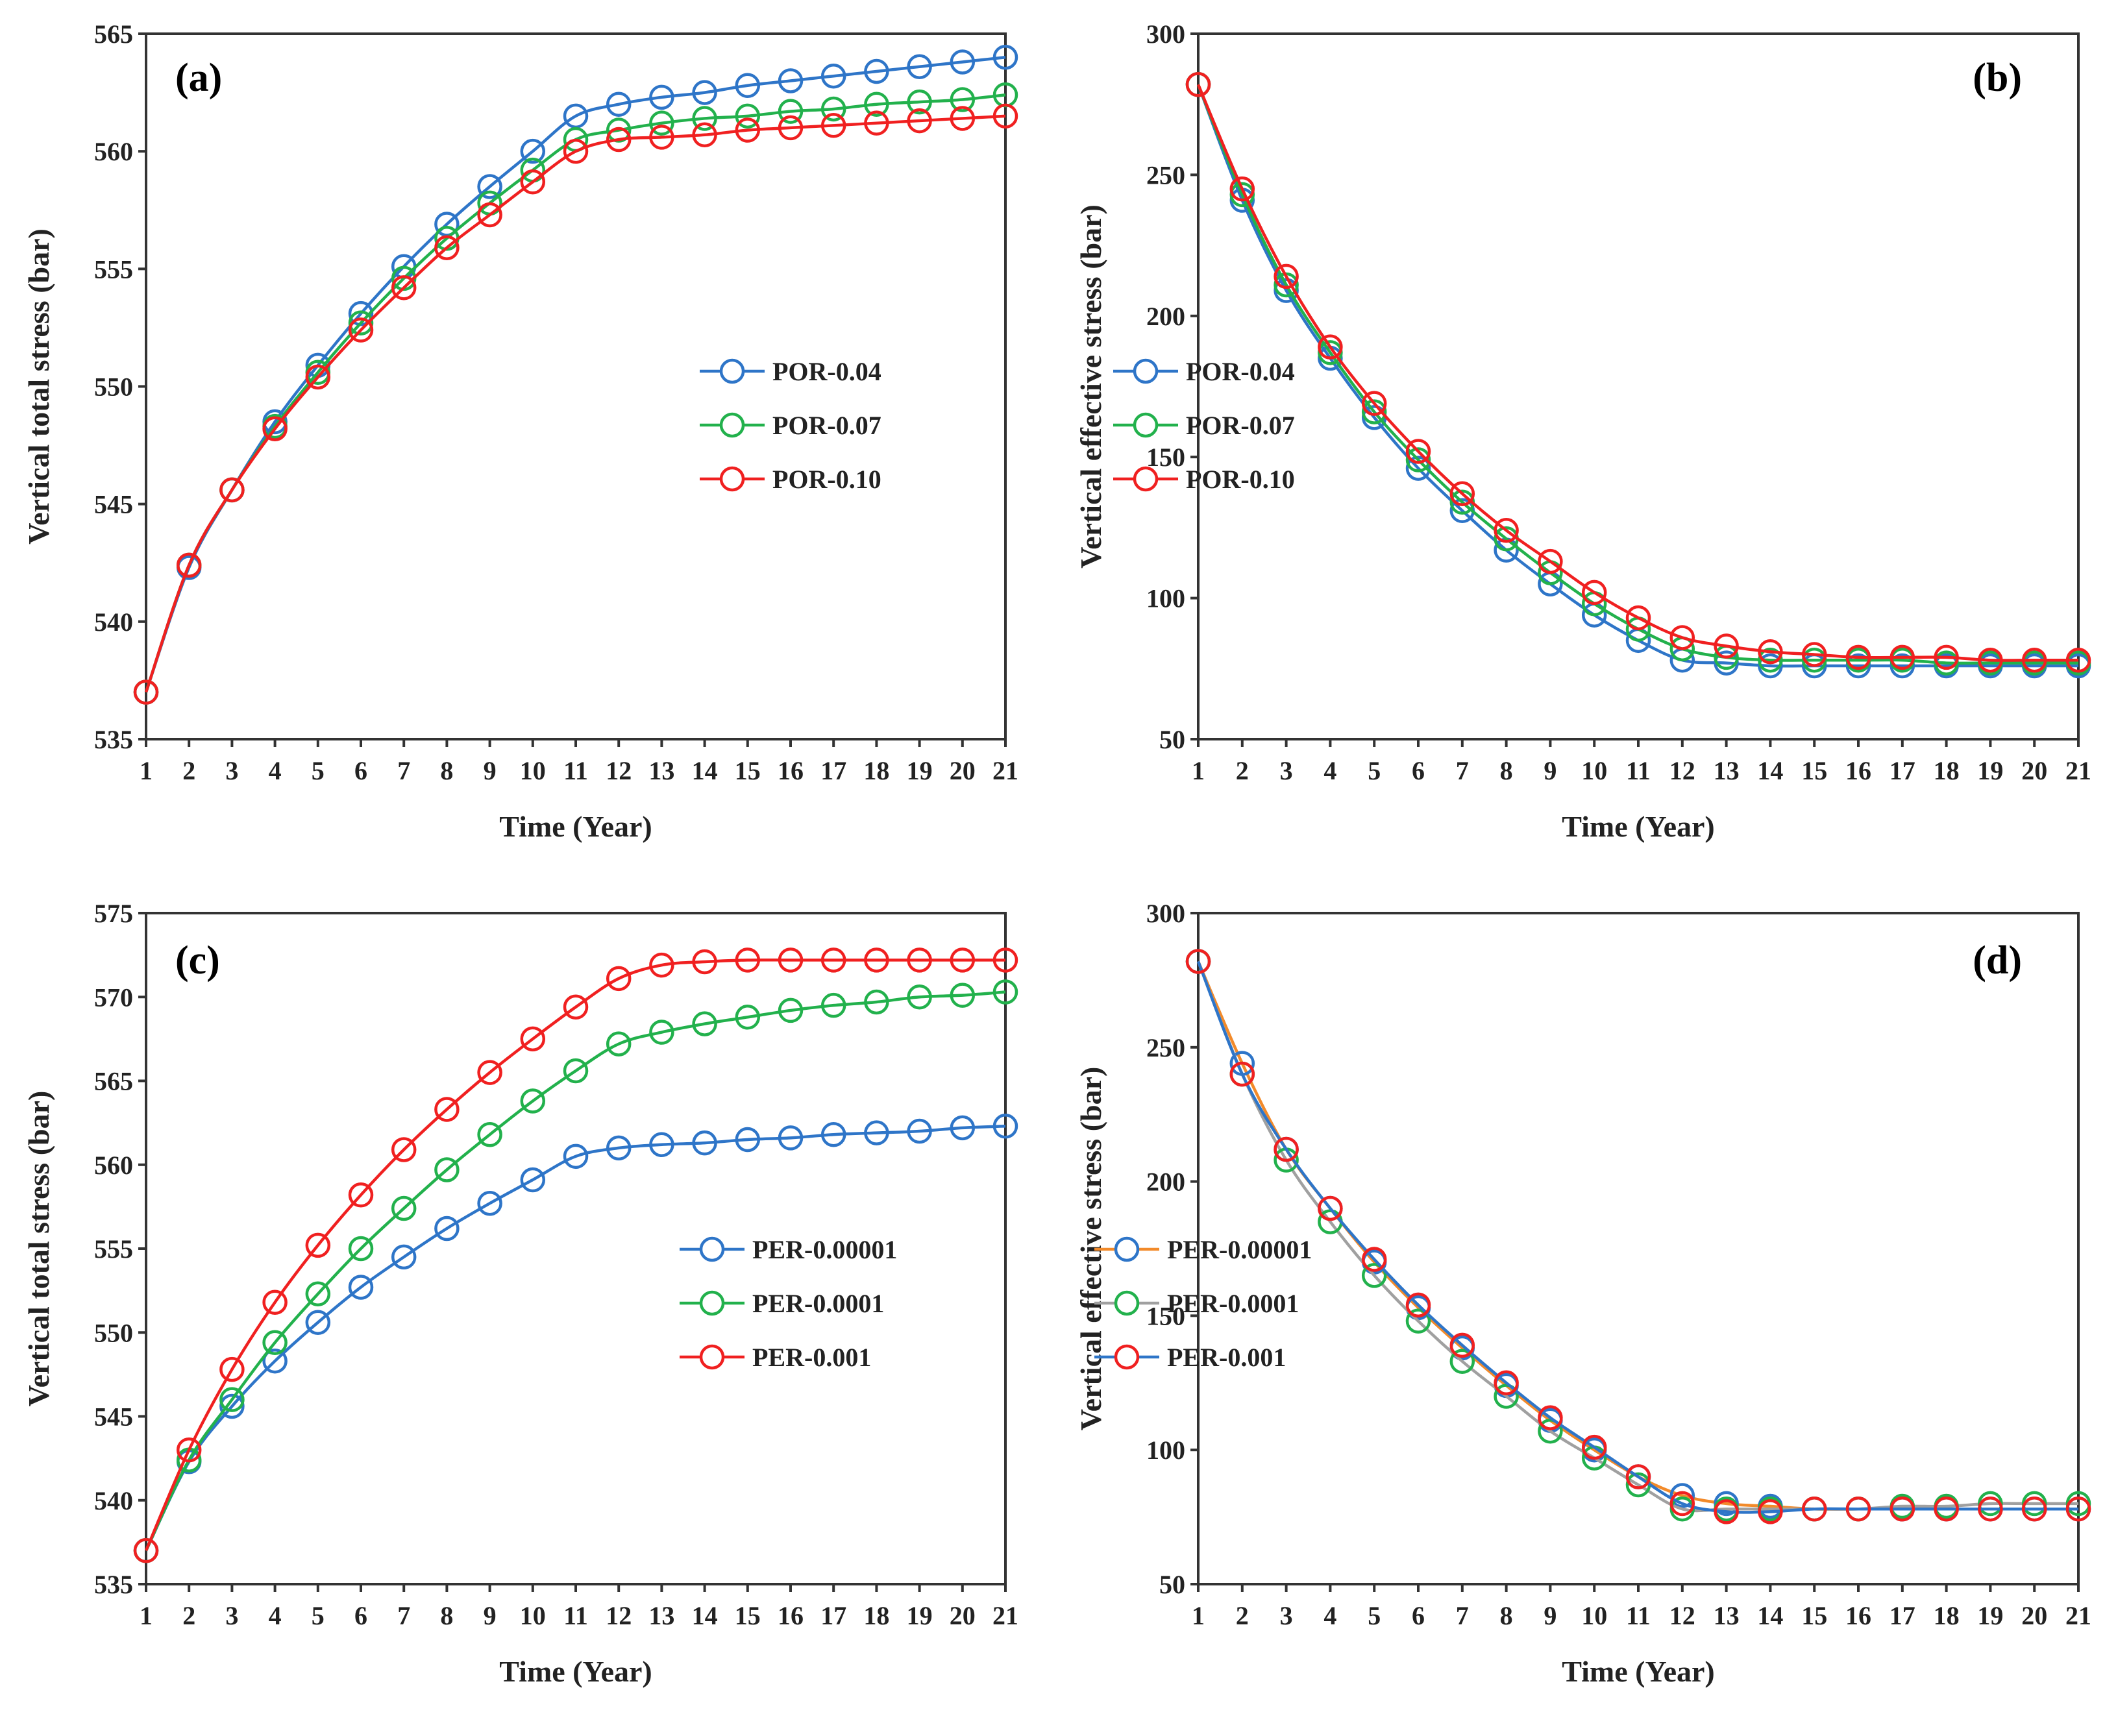 The height and width of the screenshot is (1736, 2105). Describe the element at coordinates (920, 770) in the screenshot. I see `x-tick-label: 19` at that location.